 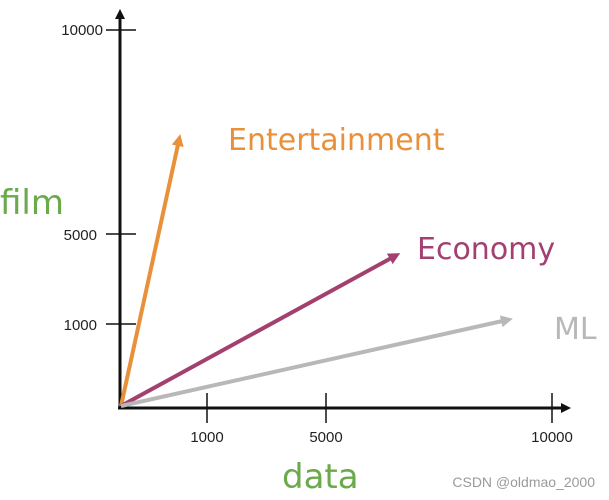 What do you see at coordinates (523, 482) in the screenshot?
I see `watermark: CSDN @oldmao_2000` at bounding box center [523, 482].